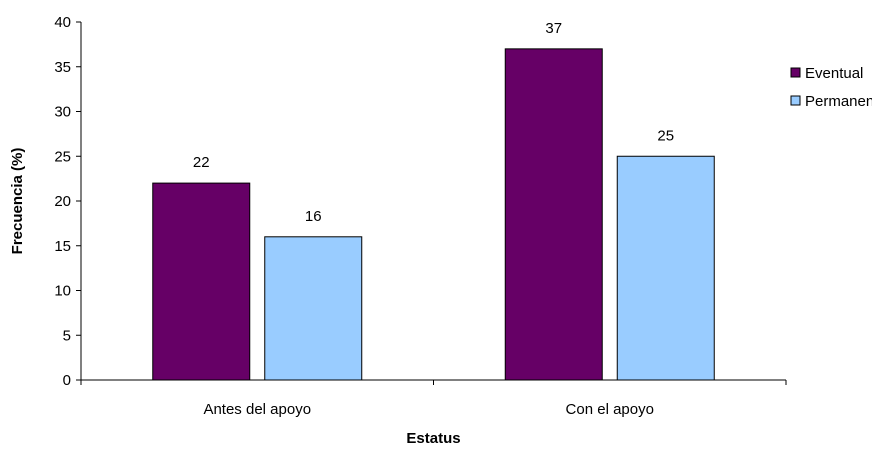 The image size is (872, 449). Describe the element at coordinates (257, 409) in the screenshot. I see `x-category-label: Antes del apoyo` at that location.